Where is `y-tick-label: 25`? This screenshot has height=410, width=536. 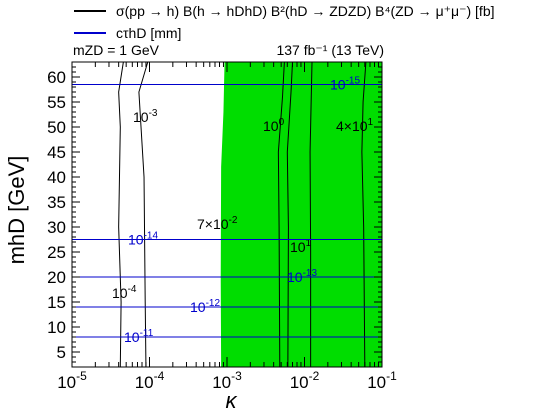
y-tick-label: 25 is located at coordinates (56, 252).